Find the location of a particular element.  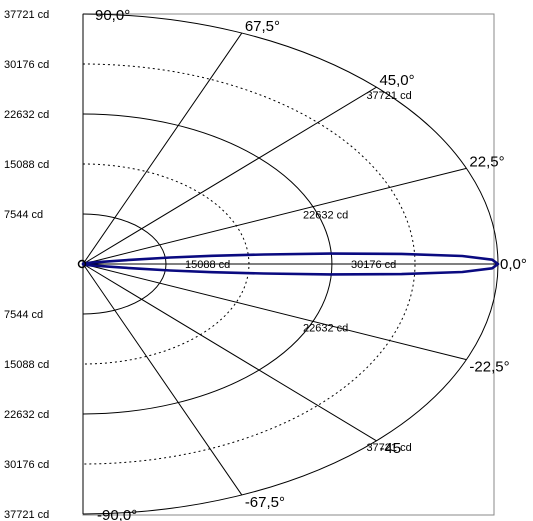

tick-label-lower-0: 37721 cd is located at coordinates (26, 515).